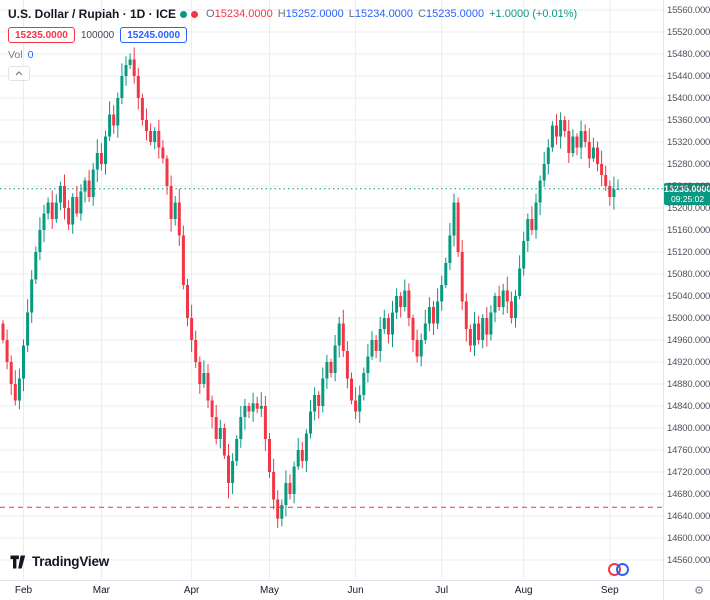  Describe the element at coordinates (688, 120) in the screenshot. I see `price-axis-label: 15360.0000` at that location.